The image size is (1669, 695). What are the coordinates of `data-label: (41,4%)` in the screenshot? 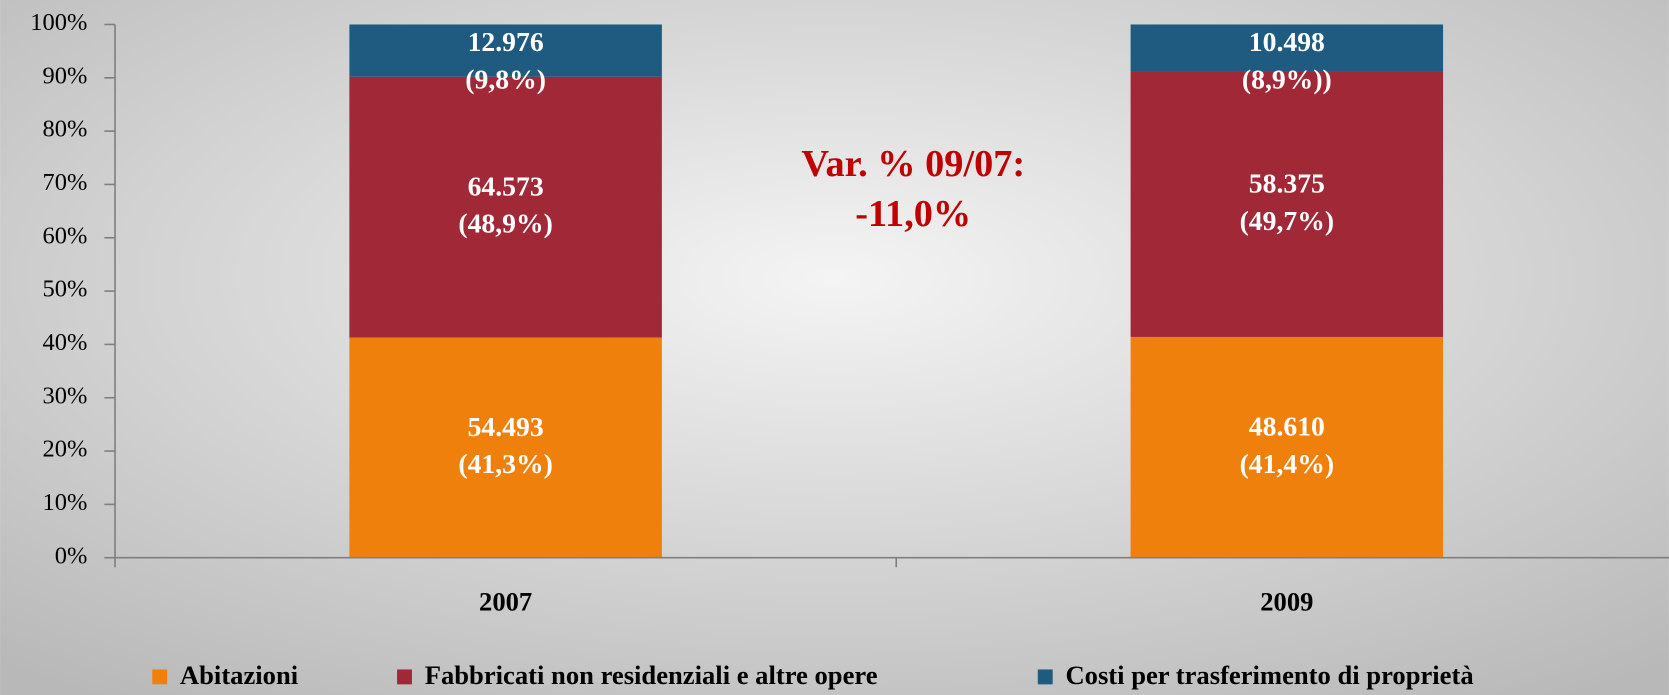 It's located at (1287, 463).